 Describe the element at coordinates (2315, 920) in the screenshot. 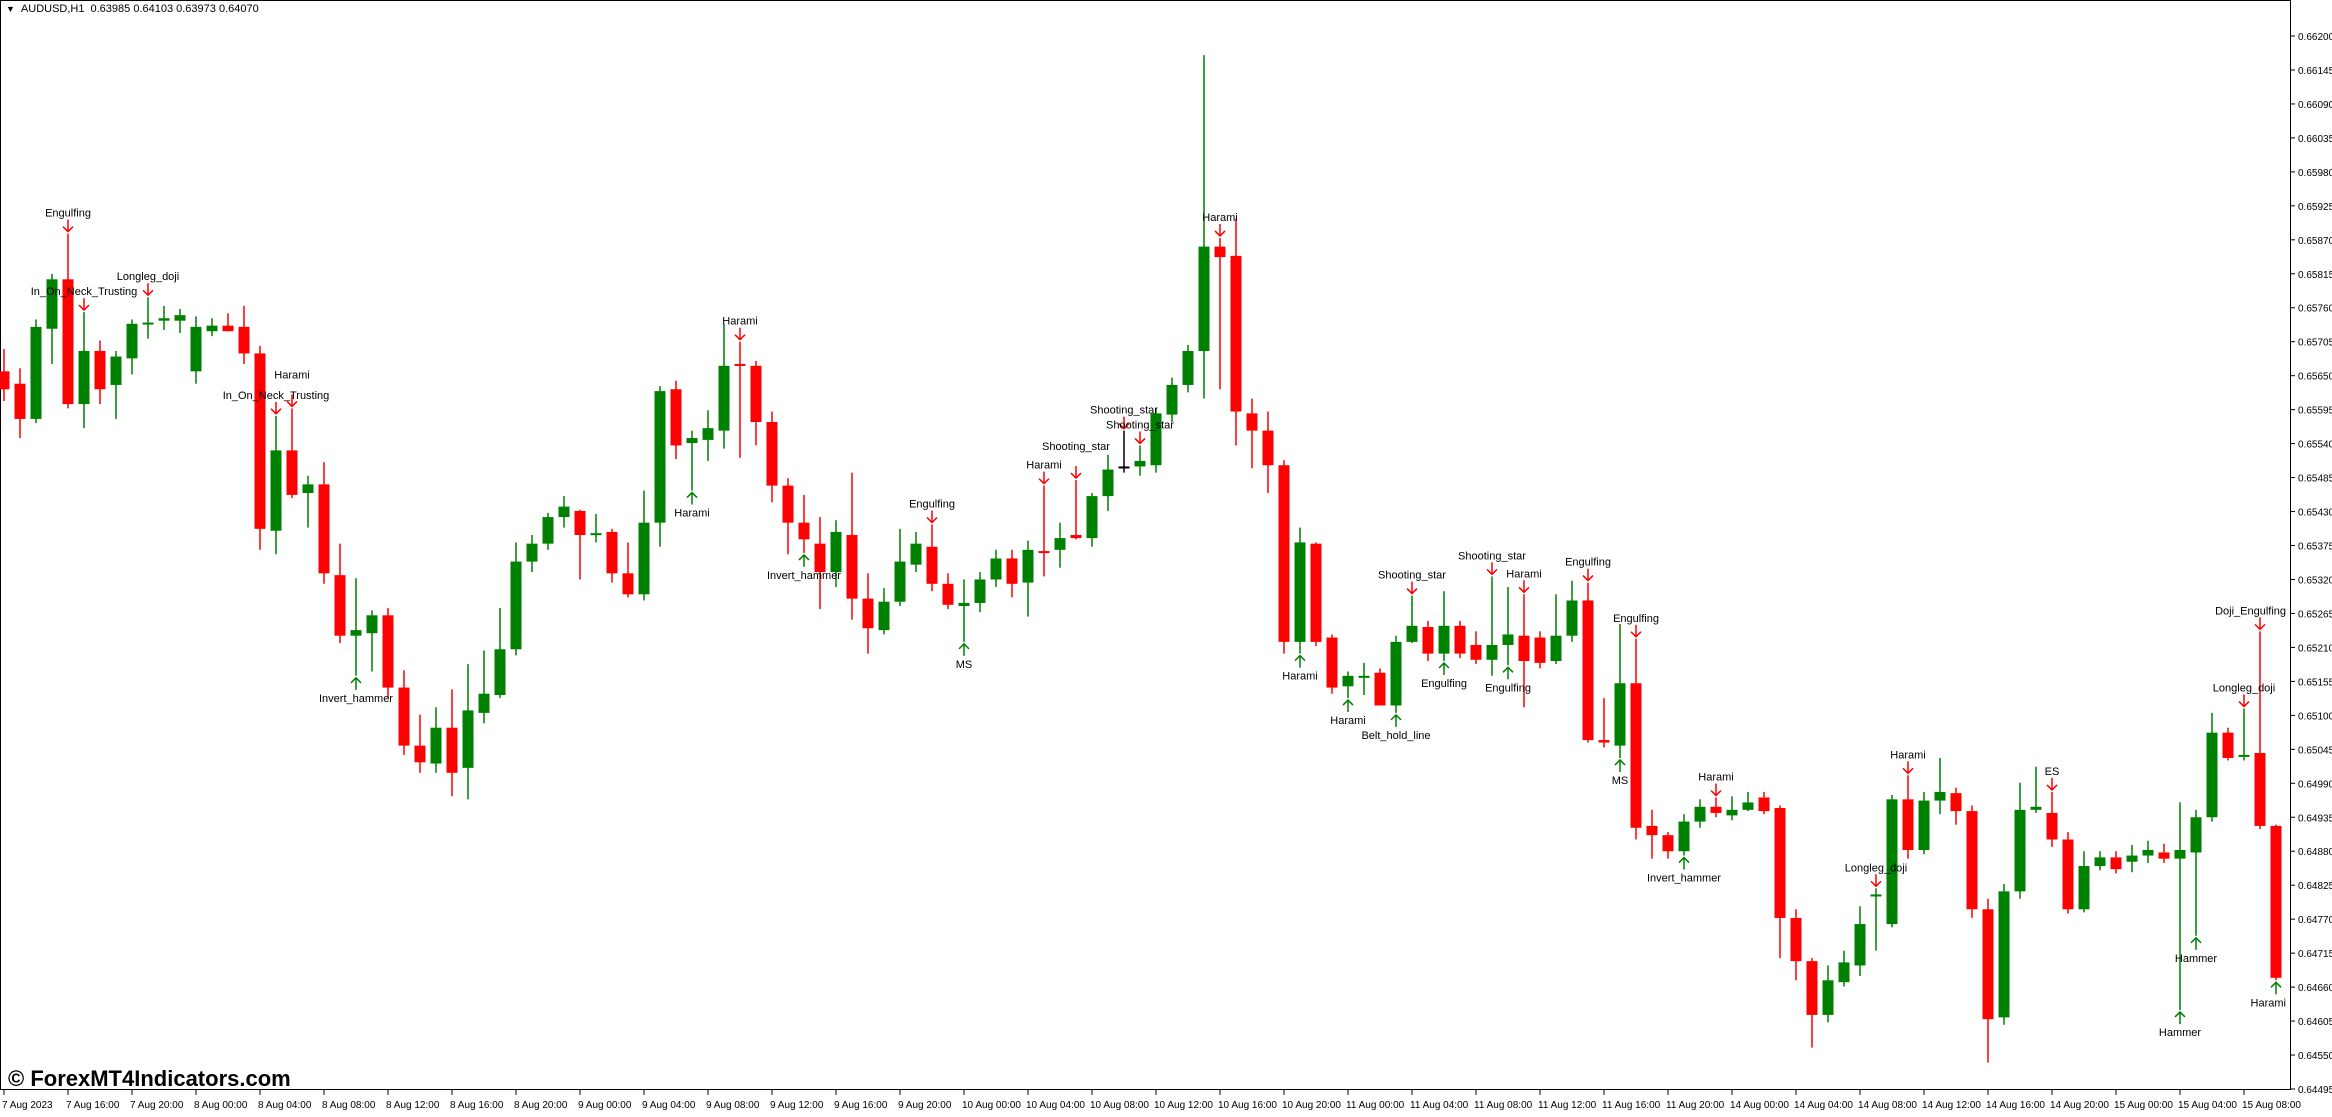

I see `y-tick-label: 0.64770` at that location.